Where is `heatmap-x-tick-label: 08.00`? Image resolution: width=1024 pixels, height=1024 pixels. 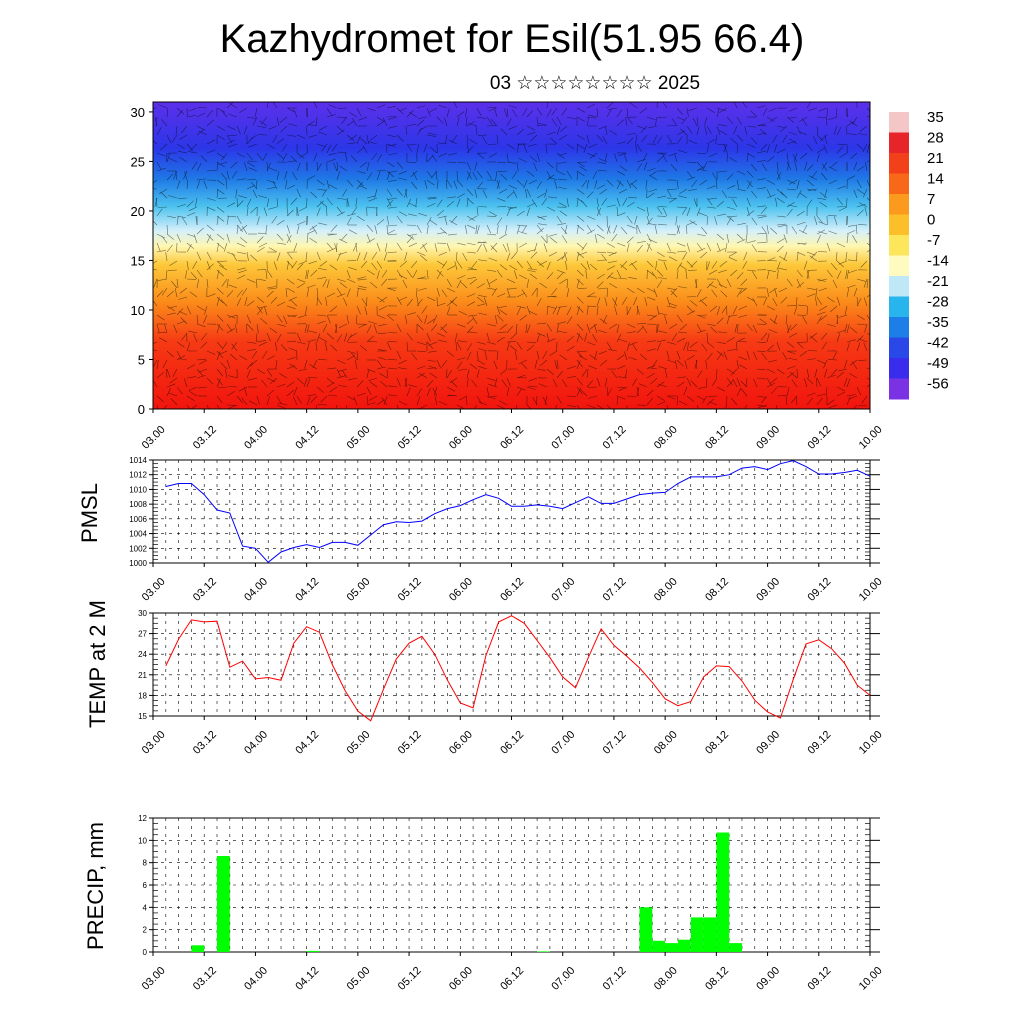
heatmap-x-tick-label: 08.00 is located at coordinates (666, 438).